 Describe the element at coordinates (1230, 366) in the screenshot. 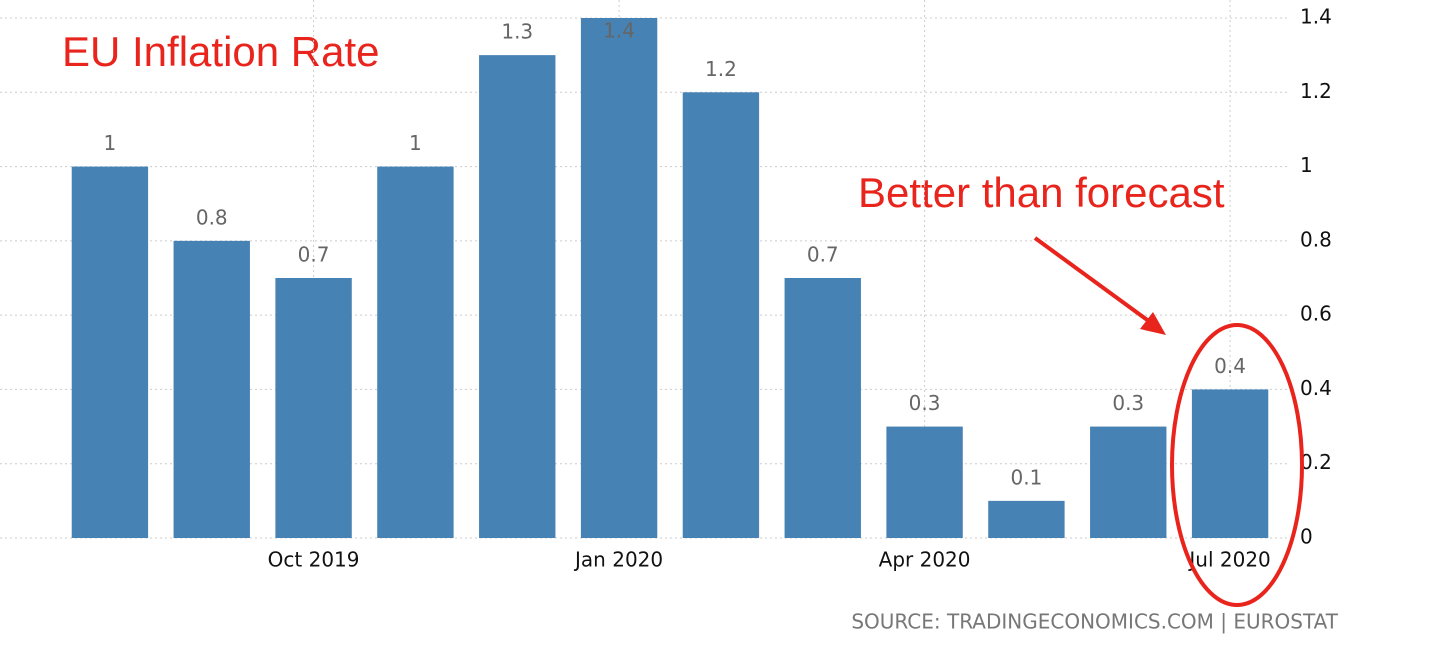

I see `data-label: 0.4` at that location.